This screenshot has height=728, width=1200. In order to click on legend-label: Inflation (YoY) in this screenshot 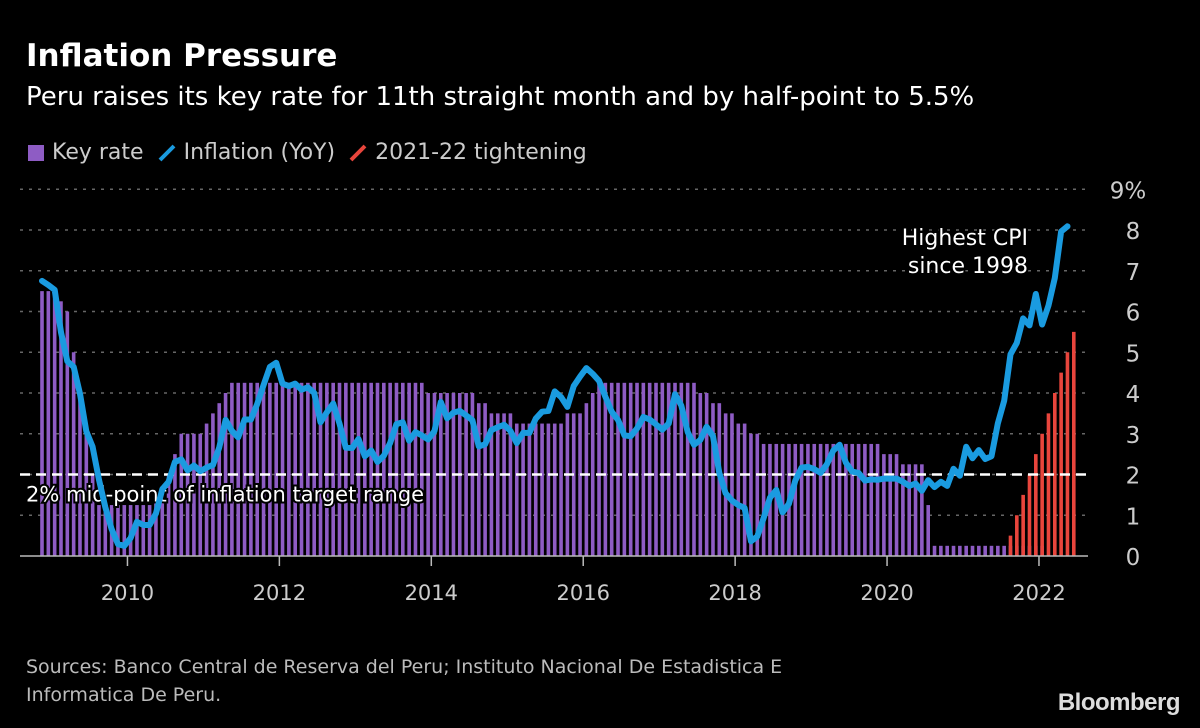, I will do `click(259, 152)`.